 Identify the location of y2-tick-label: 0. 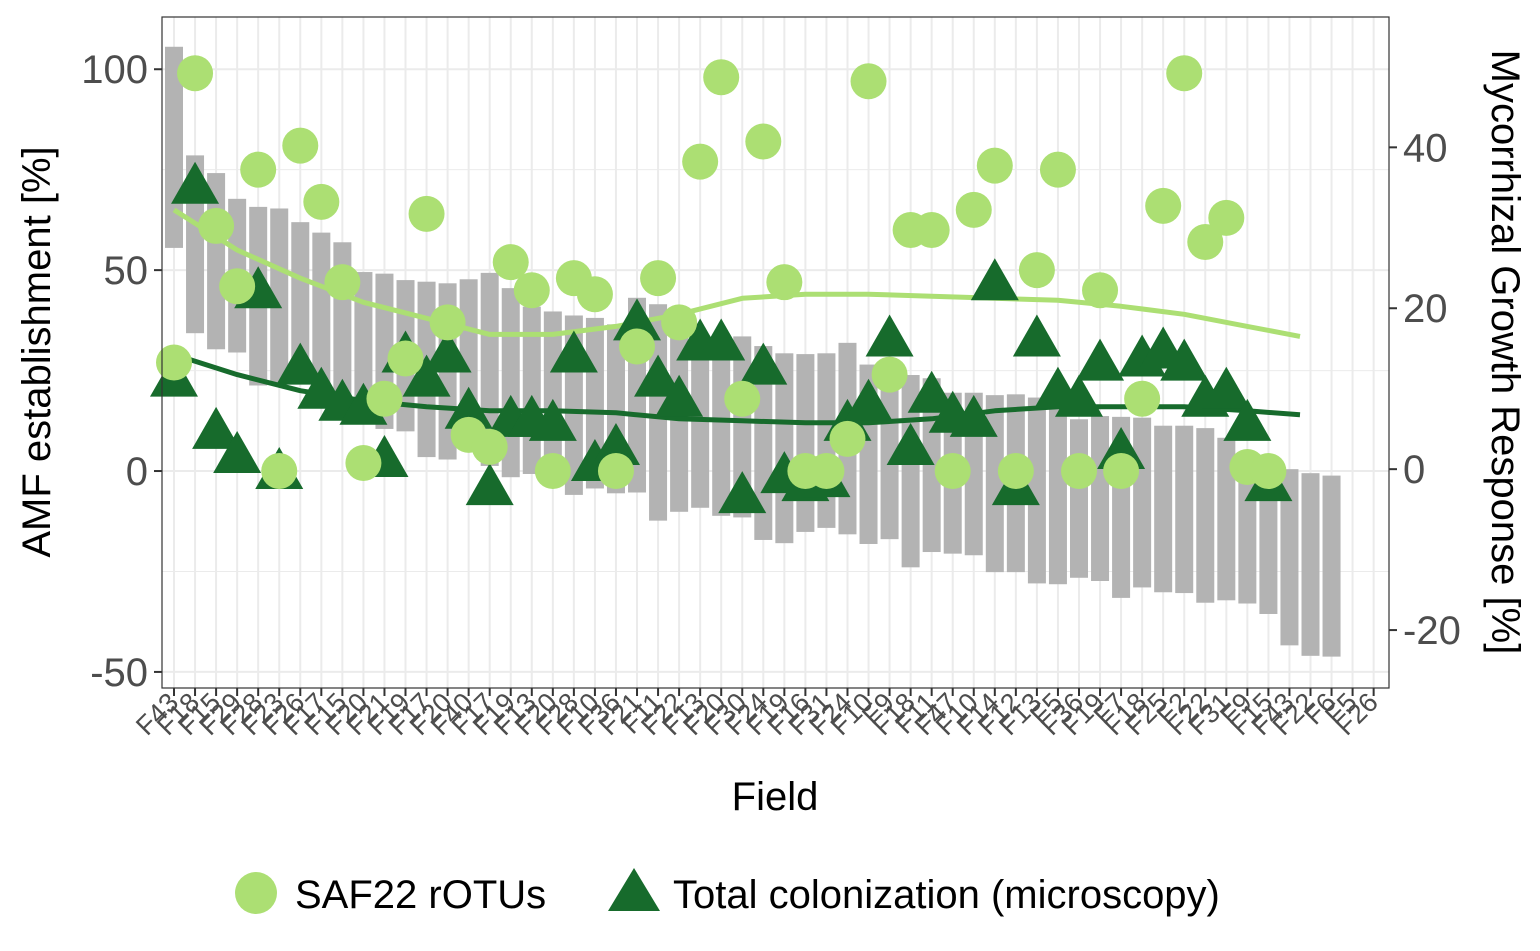
(1414, 470).